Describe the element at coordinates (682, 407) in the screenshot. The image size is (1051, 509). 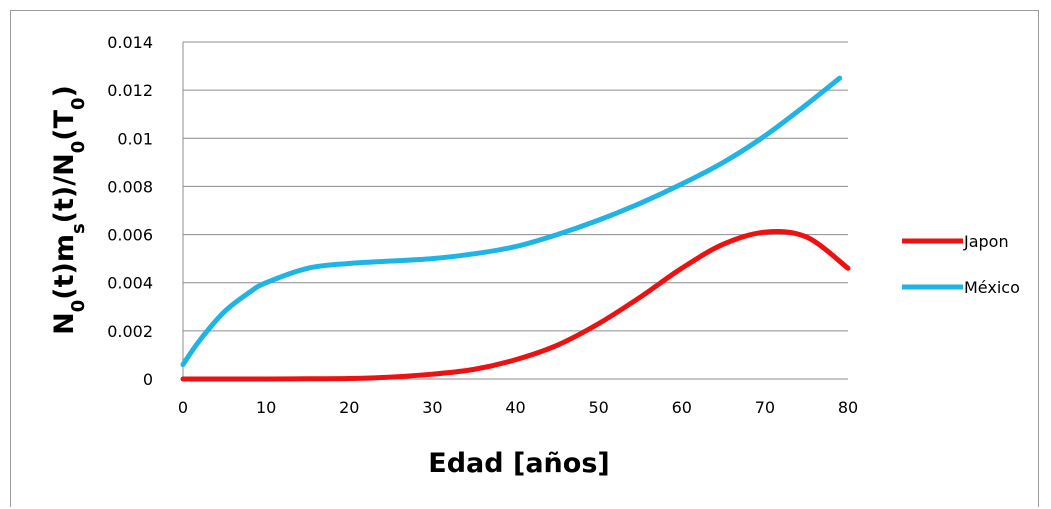
I see `x-tick-label: 60` at that location.